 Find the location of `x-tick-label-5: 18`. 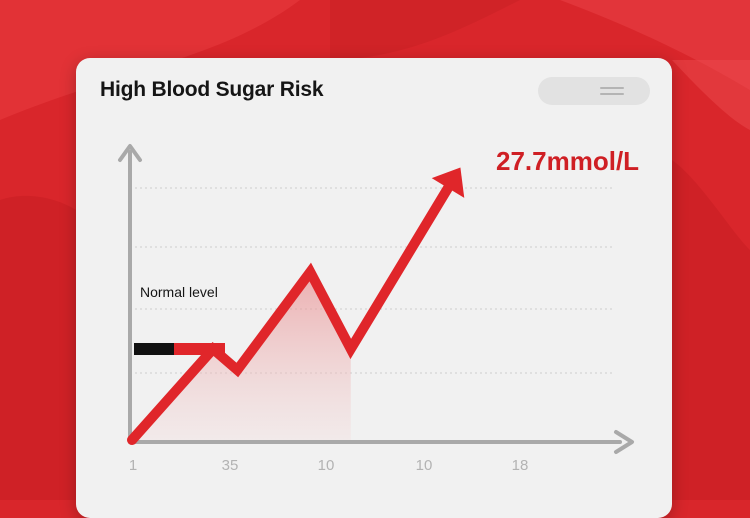

x-tick-label-5: 18 is located at coordinates (520, 465).